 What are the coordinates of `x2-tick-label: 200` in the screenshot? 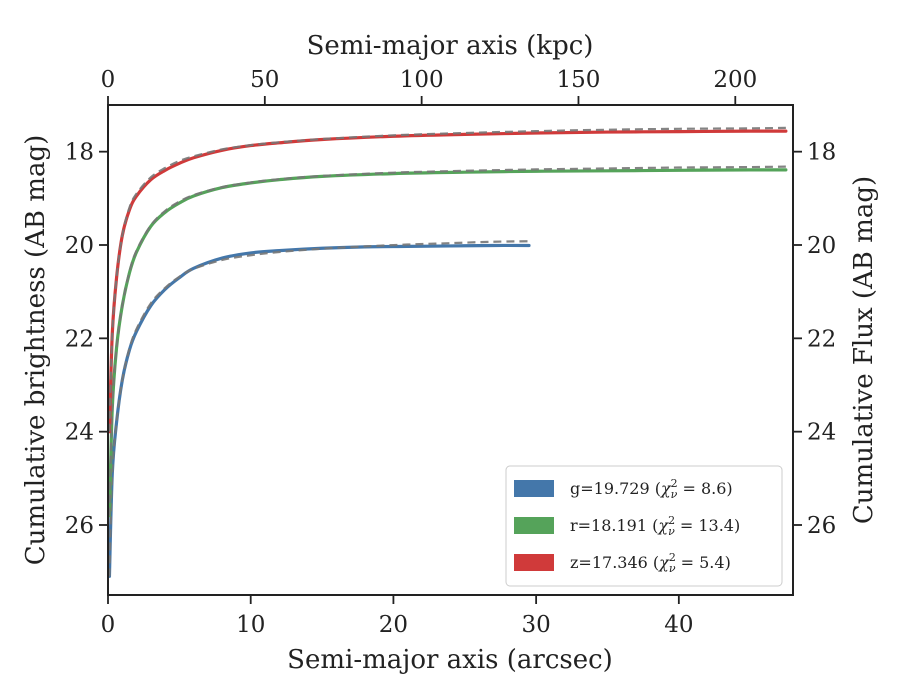 It's located at (735, 80).